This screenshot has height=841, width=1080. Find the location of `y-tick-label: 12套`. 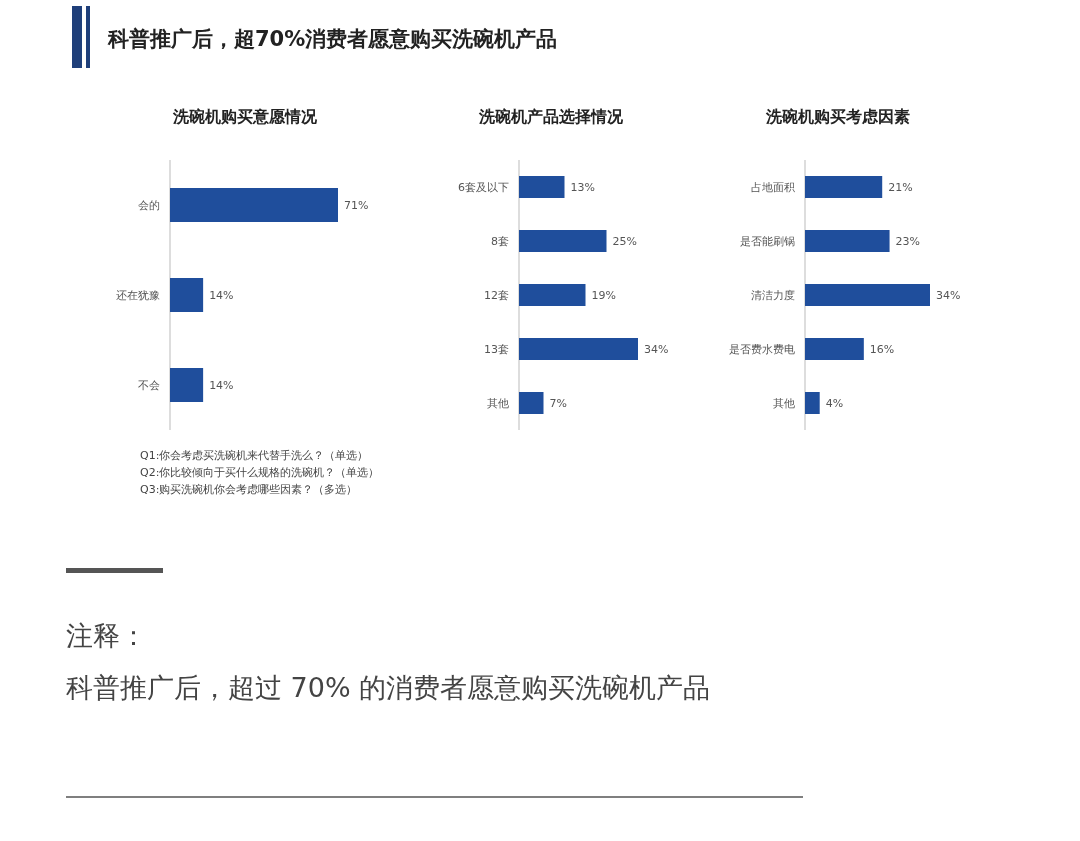

y-tick-label: 12套 is located at coordinates (496, 295).